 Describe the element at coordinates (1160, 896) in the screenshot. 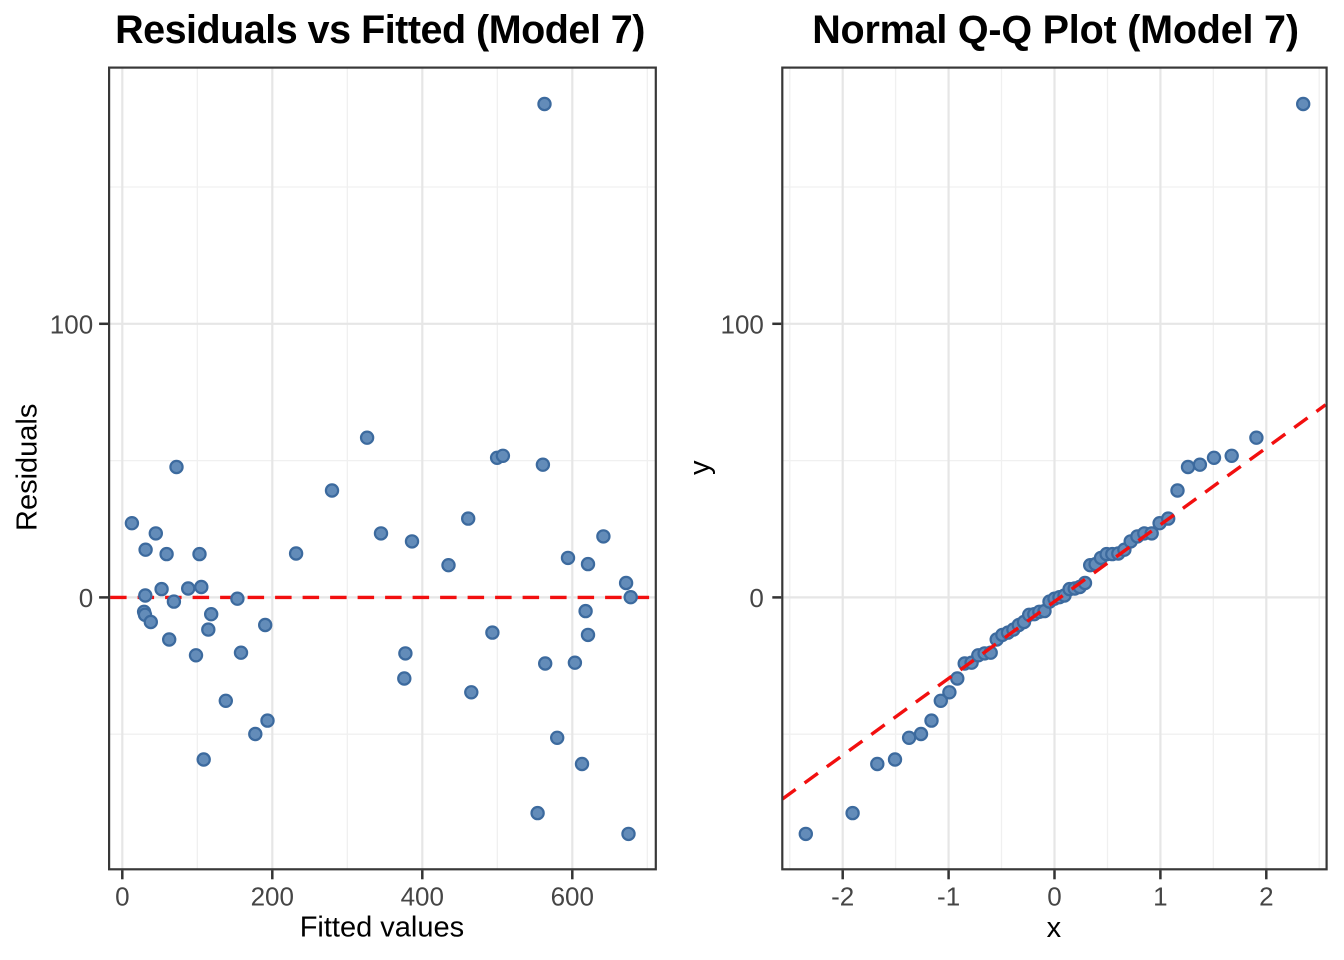

I see `svg-text: 1` at that location.